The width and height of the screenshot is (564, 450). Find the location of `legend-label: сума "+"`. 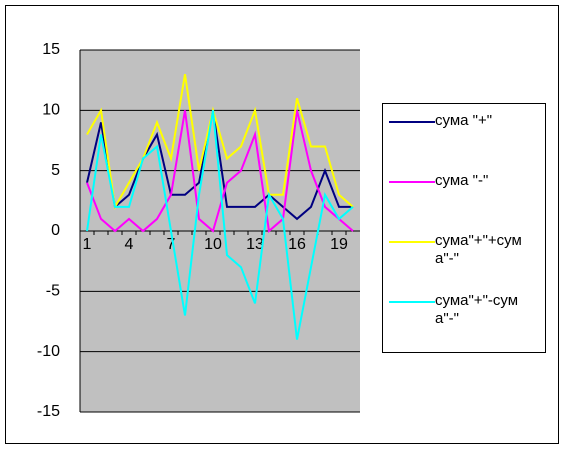

legend-label: сума "+" is located at coordinates (464, 120).